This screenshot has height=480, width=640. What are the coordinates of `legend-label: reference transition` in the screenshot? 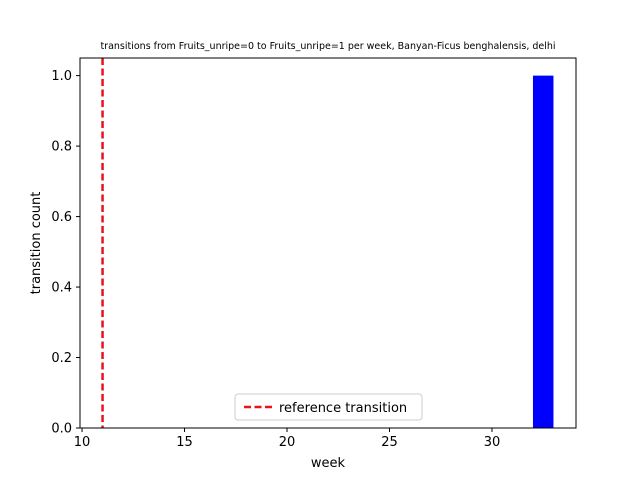 It's located at (343, 408).